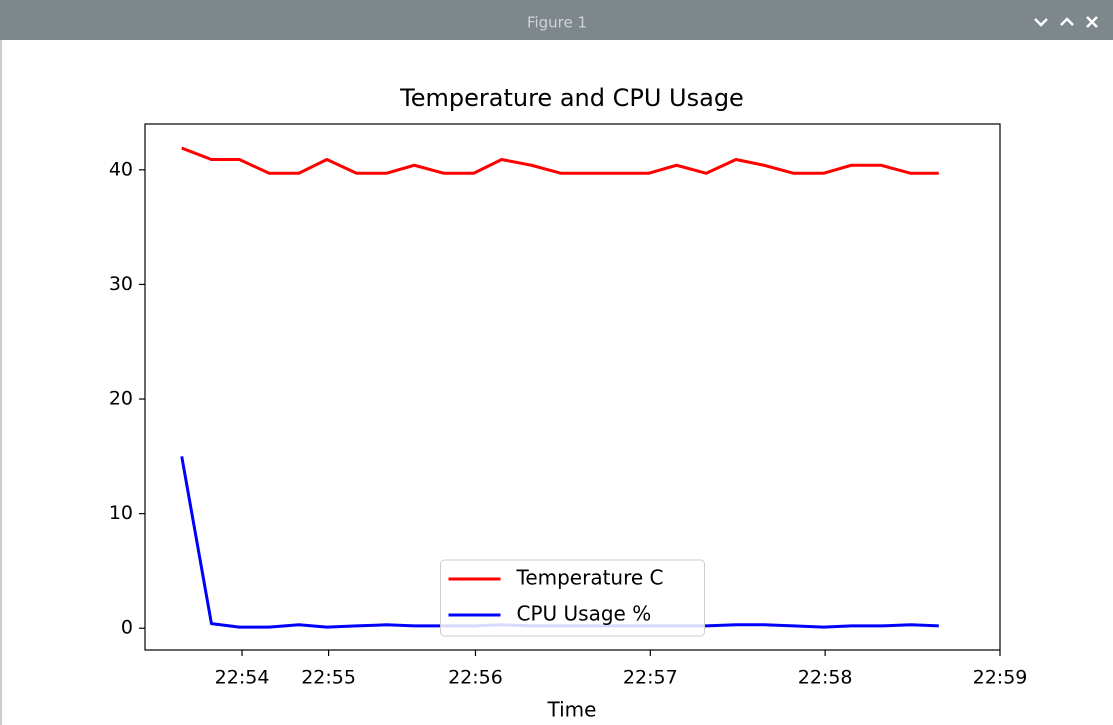  I want to click on window-title: Figure 1, so click(557, 23).